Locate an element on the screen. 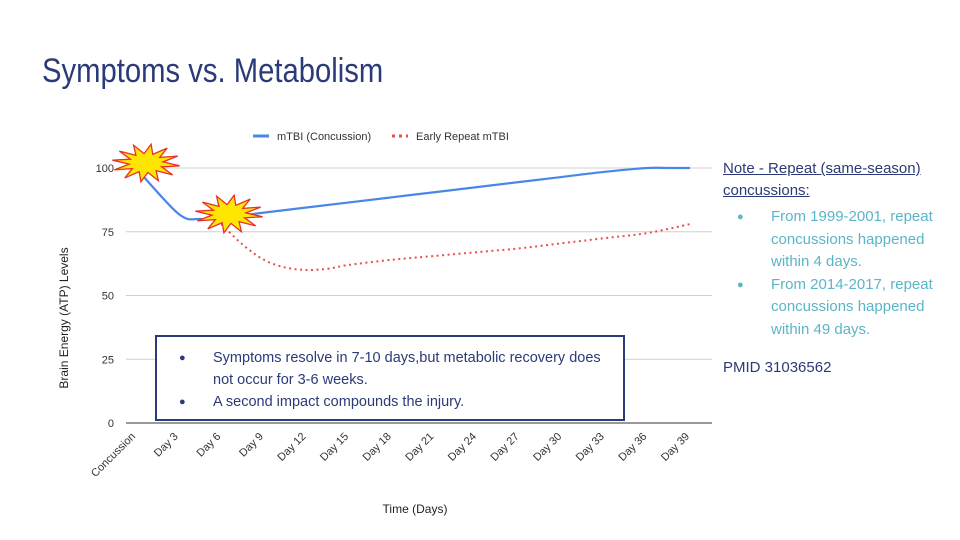 The width and height of the screenshot is (960, 540). x-axis-title: Time (Days) is located at coordinates (415, 509).